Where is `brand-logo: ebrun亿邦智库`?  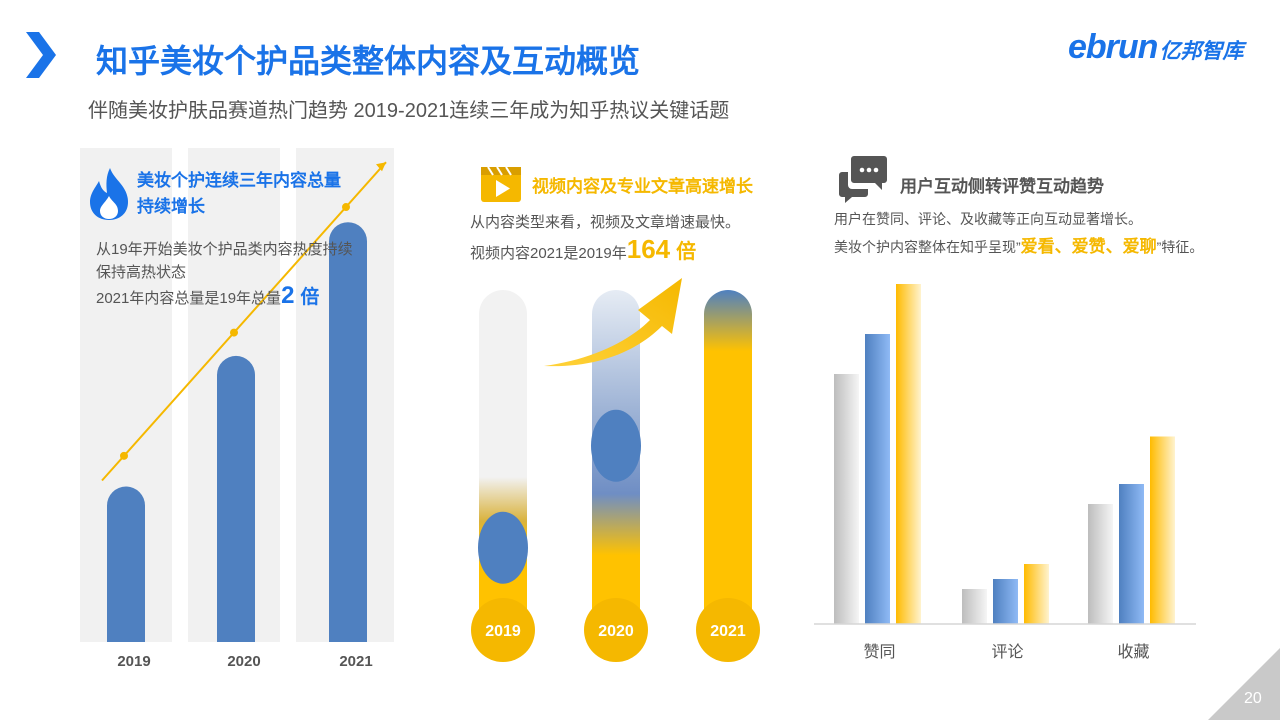 brand-logo: ebrun亿邦智库 is located at coordinates (1155, 47).